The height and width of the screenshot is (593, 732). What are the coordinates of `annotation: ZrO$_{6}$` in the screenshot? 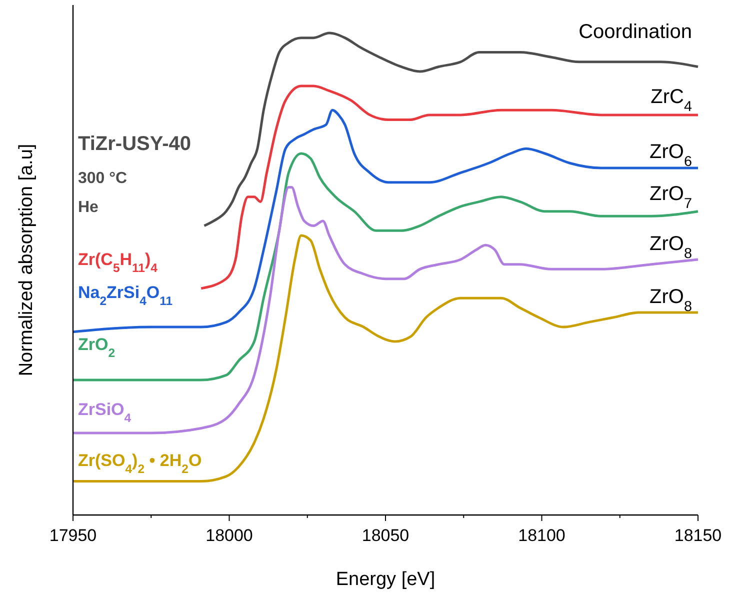 It's located at (671, 155).